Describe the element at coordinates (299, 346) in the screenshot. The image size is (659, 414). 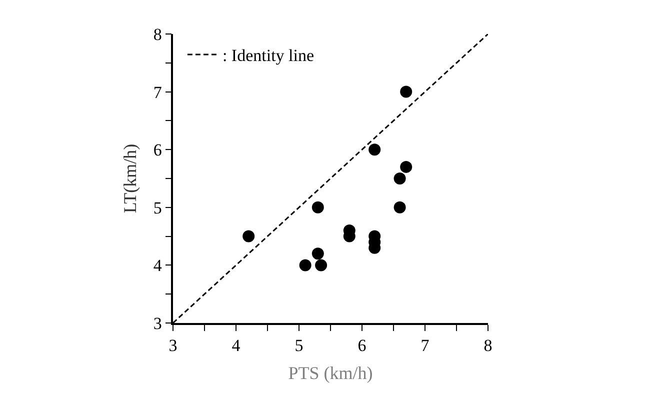
I see `x-tick-label: 5` at that location.